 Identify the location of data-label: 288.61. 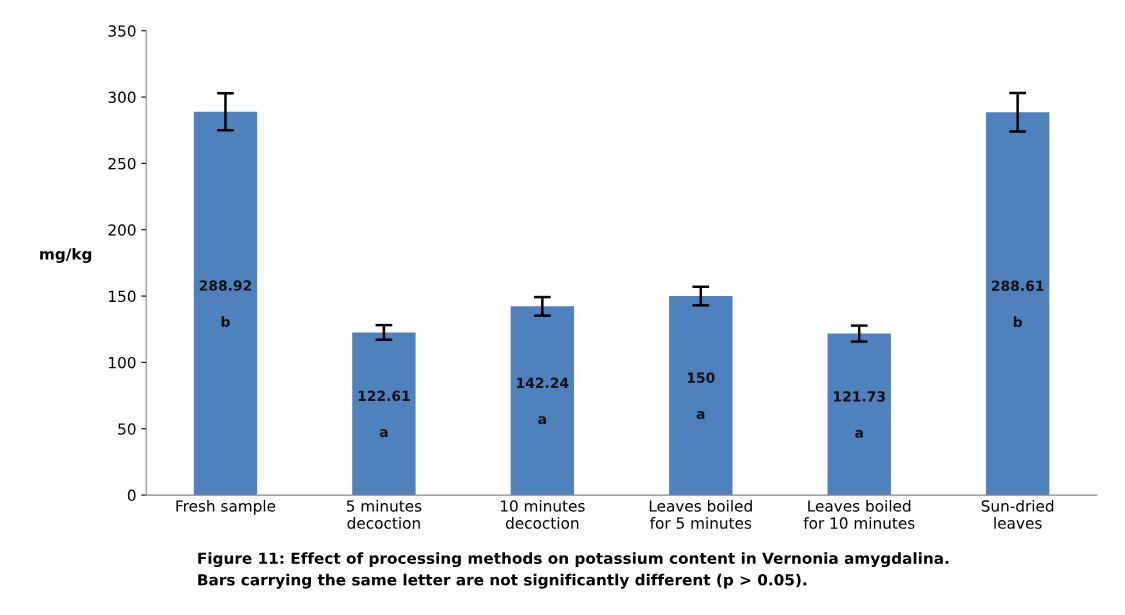
(1017, 285).